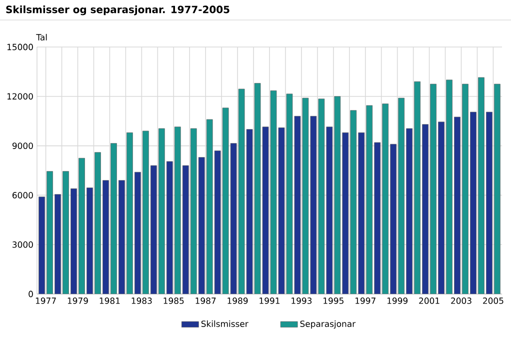 The width and height of the screenshot is (511, 342). Describe the element at coordinates (20, 96) in the screenshot. I see `y-tick-label: 12000` at that location.